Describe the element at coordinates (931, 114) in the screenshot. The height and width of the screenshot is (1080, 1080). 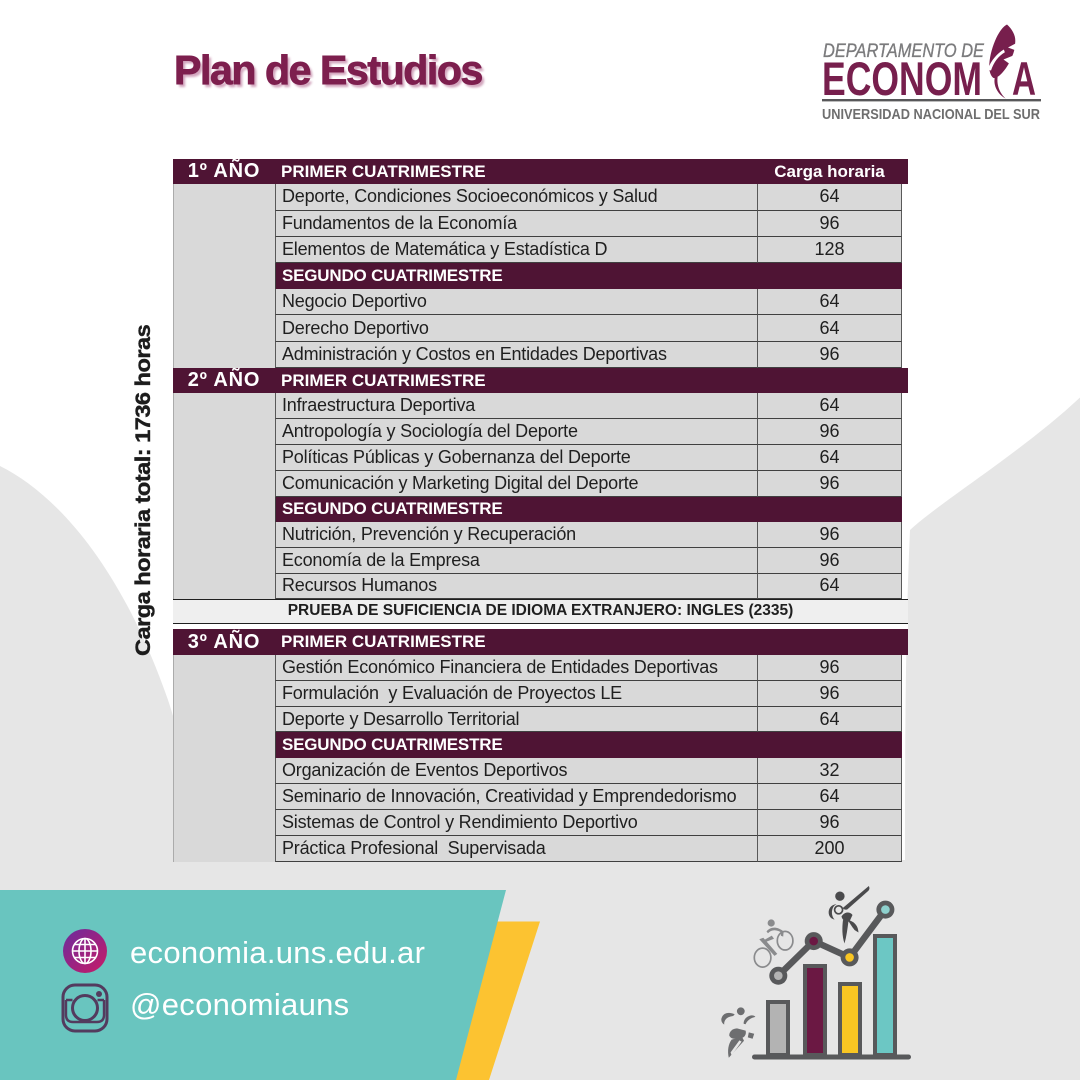
I see `svg-text: UNIVERSIDAD NACIONAL DEL SUR` at that location.